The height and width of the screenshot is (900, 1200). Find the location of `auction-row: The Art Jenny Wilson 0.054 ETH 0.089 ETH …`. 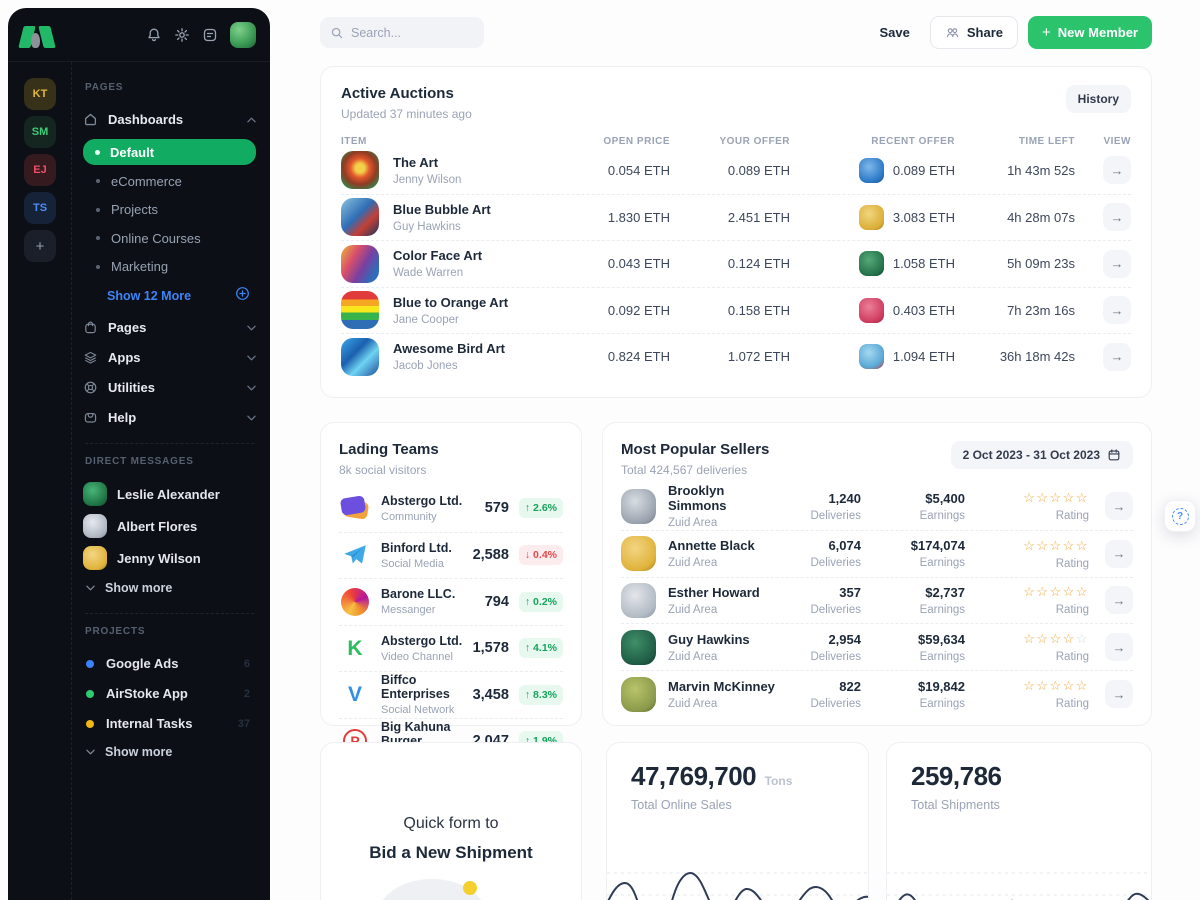

auction-row: The Art Jenny Wilson 0.054 ETH 0.089 ETH … is located at coordinates (736, 170).